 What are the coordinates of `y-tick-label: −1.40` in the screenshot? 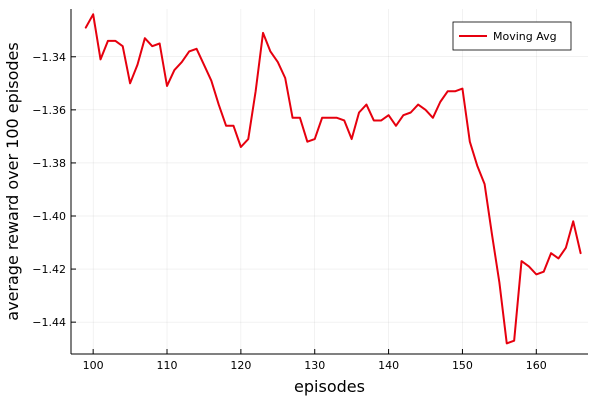 It's located at (49, 216).